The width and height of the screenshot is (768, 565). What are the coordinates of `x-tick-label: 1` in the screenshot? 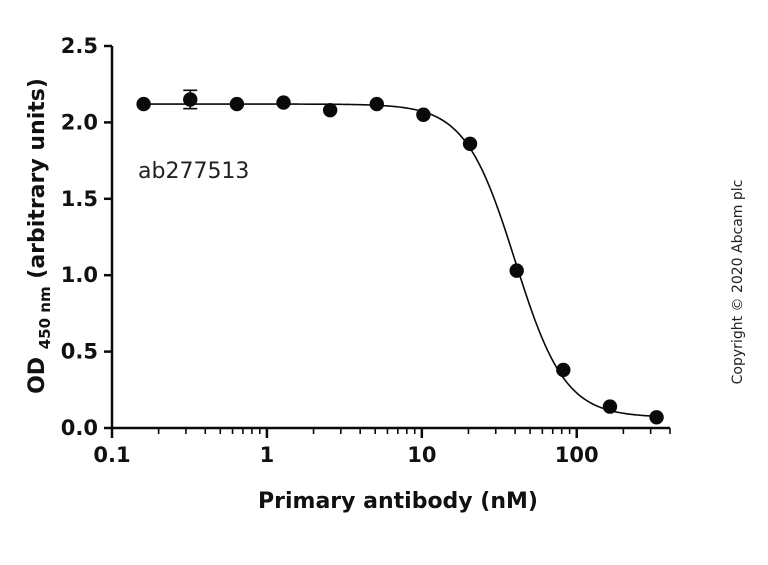 It's located at (267, 455).